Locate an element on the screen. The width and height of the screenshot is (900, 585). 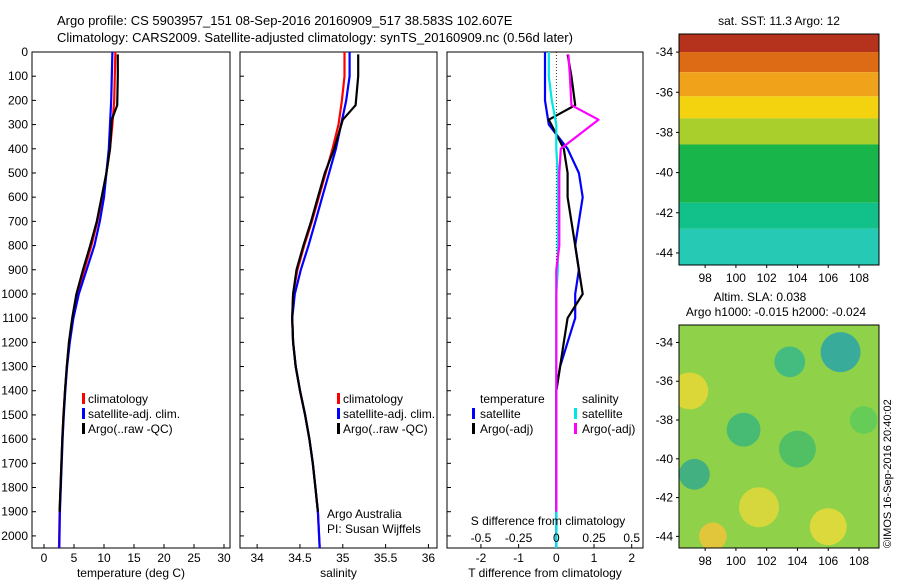
imos-side-label: ©IMOS 16-Sep-2016 20:40:02 is located at coordinates (888, 473).